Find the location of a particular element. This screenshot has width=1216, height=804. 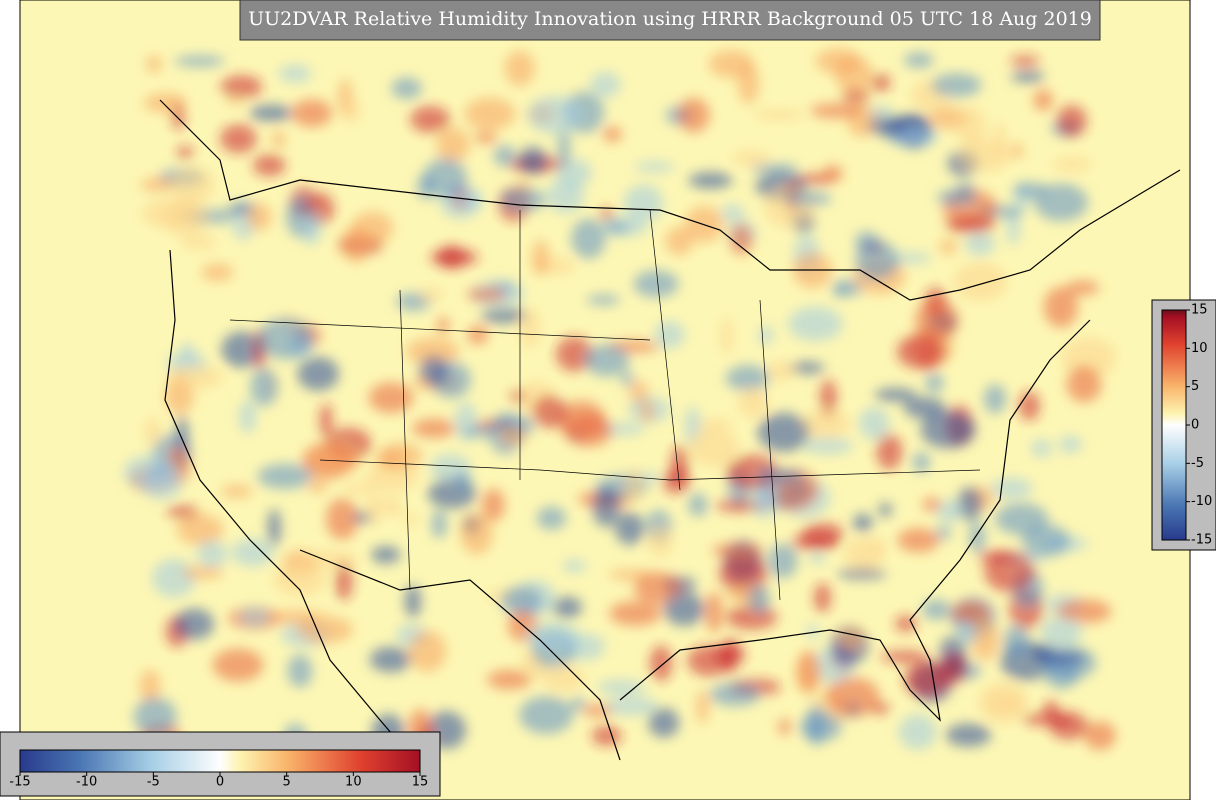

tick-label: 0 is located at coordinates (220, 782).